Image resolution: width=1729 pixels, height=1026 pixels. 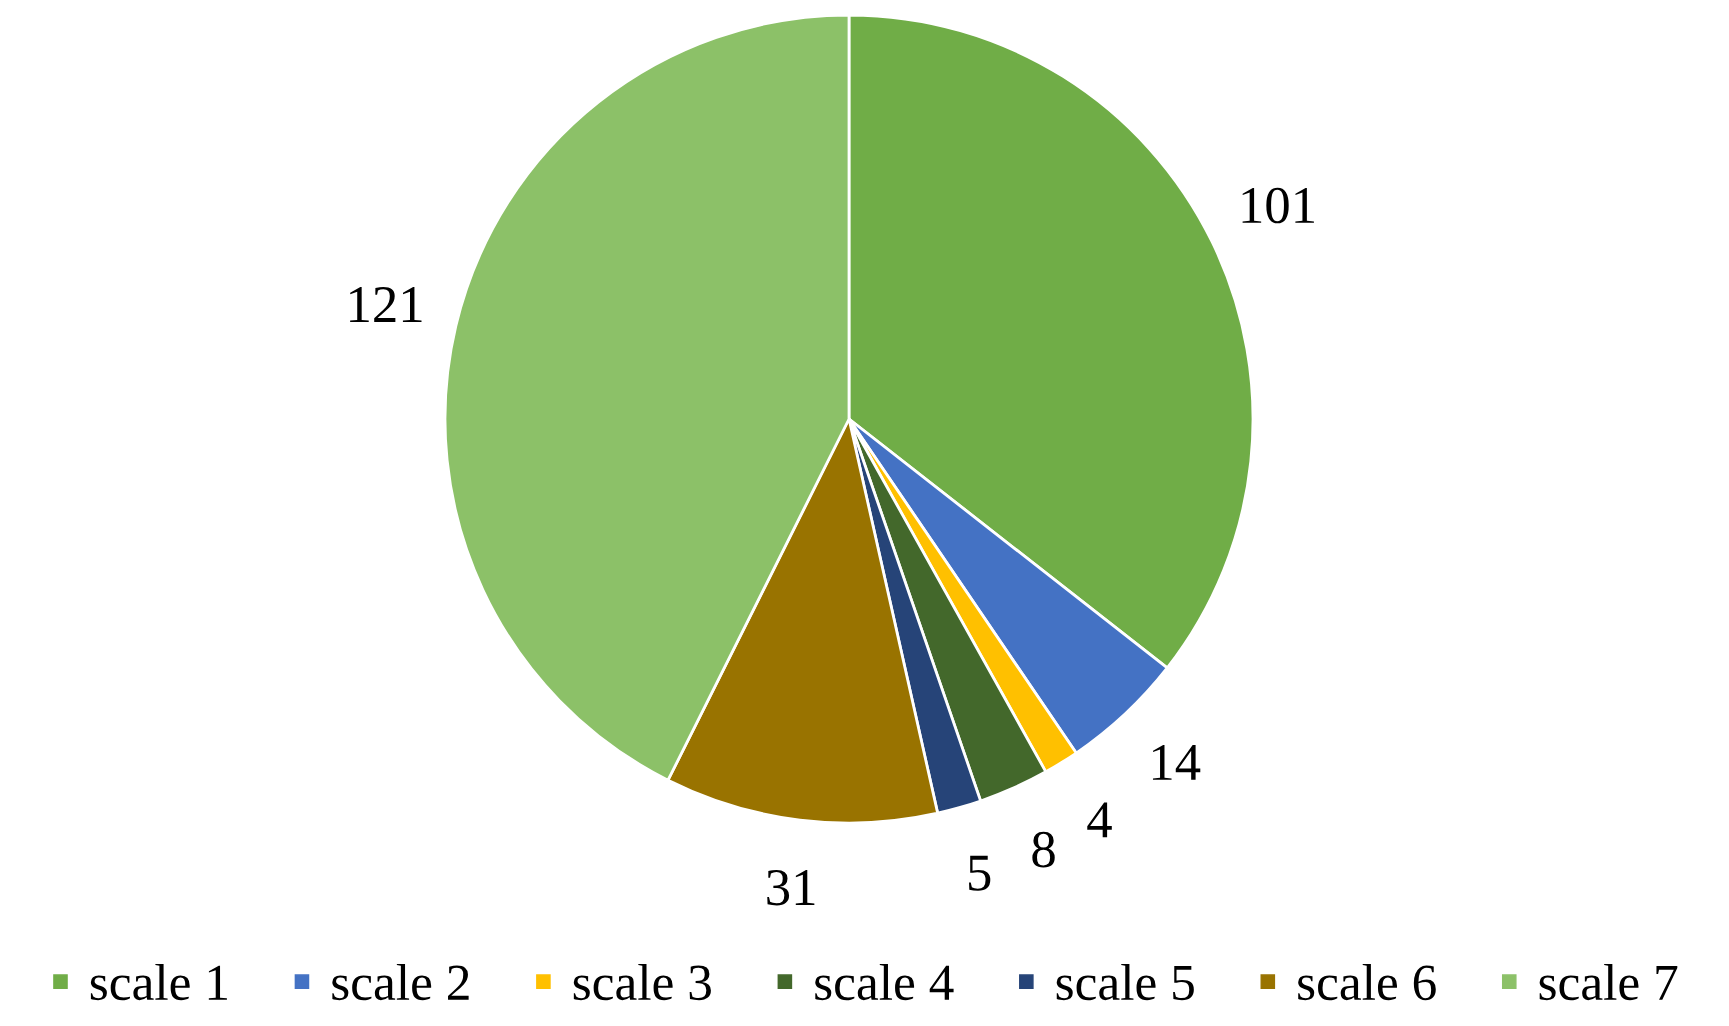 What do you see at coordinates (791, 887) in the screenshot?
I see `data-label: 31` at bounding box center [791, 887].